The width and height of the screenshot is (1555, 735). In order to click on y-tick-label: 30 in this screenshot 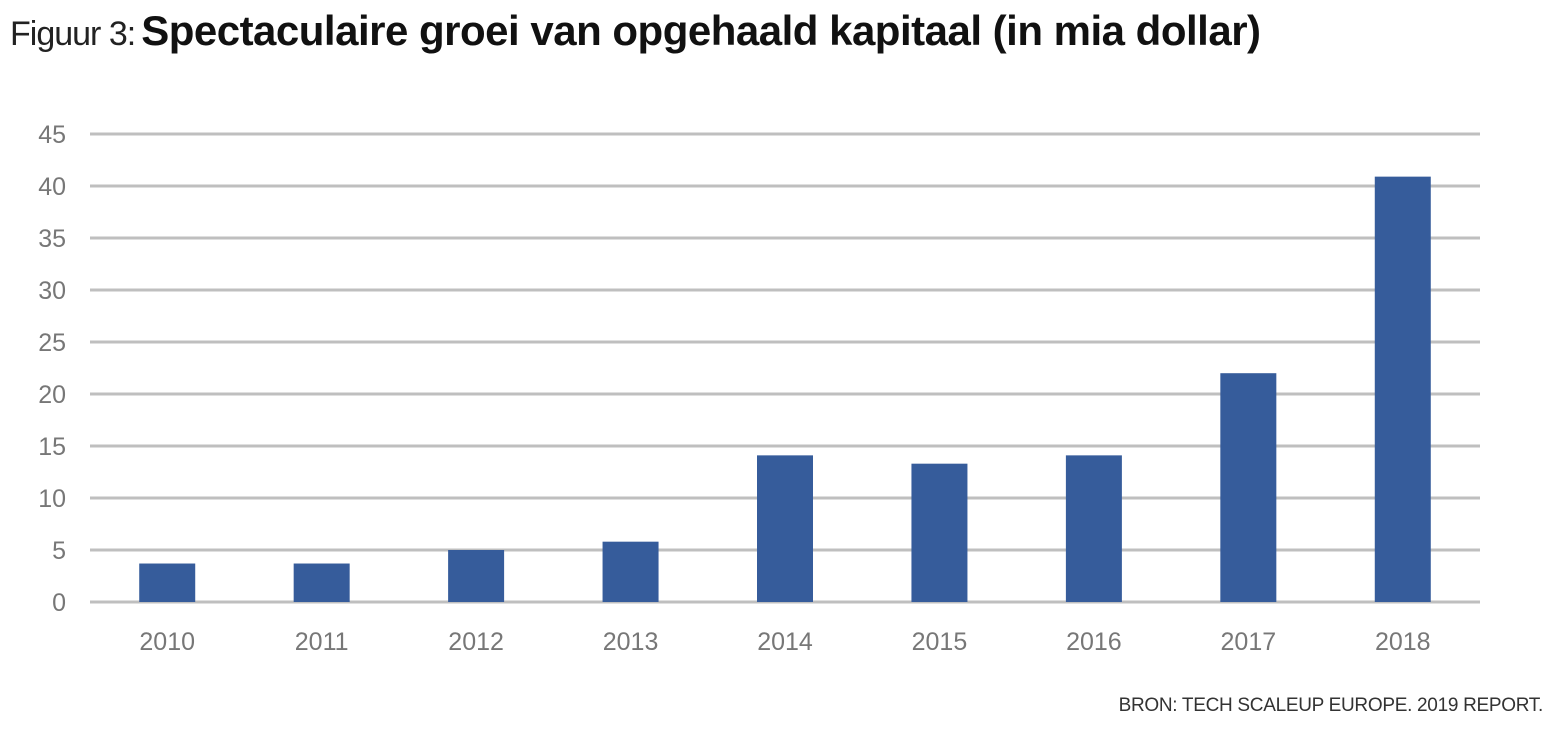, I will do `click(52, 291)`.